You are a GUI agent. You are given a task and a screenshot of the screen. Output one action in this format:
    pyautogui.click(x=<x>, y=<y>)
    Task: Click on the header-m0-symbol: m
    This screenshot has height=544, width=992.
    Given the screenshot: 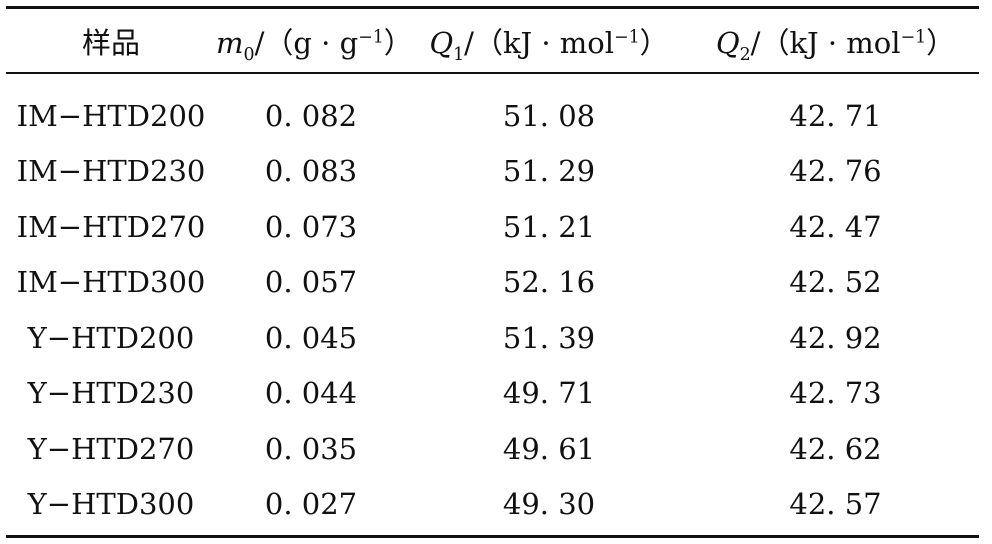 What is the action you would take?
    pyautogui.click(x=230, y=42)
    